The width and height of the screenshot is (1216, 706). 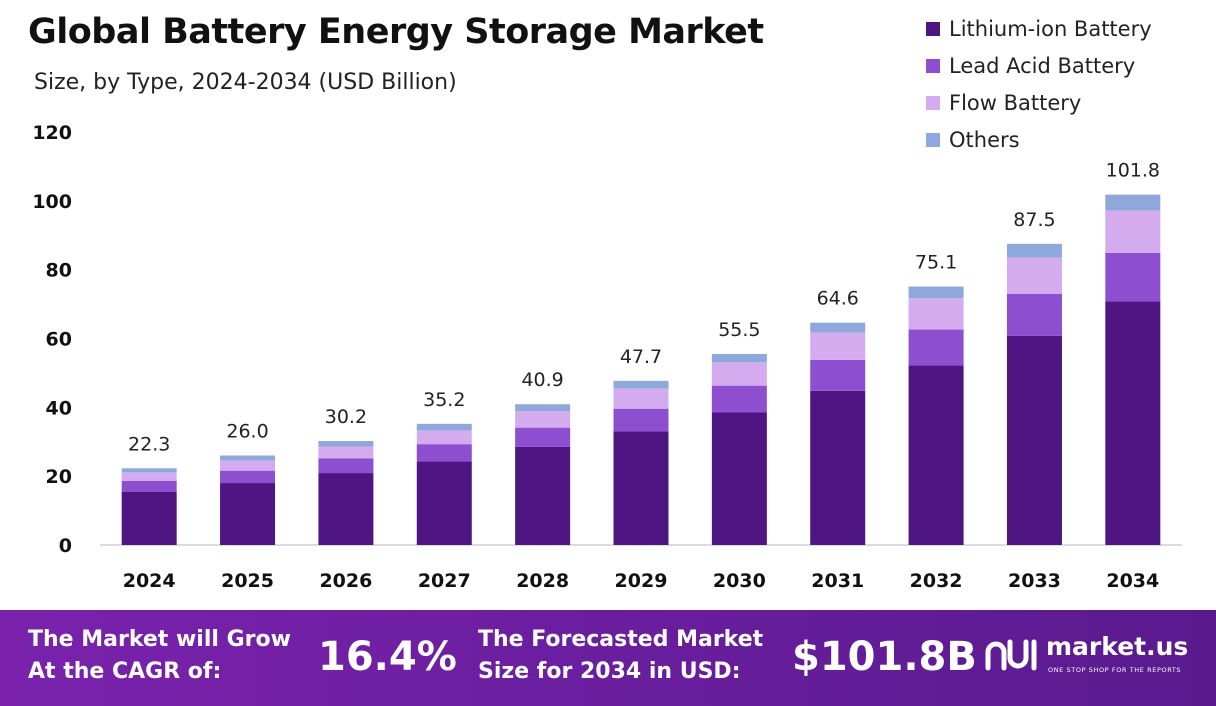 I want to click on x-tick-label: 2027, so click(x=444, y=581).